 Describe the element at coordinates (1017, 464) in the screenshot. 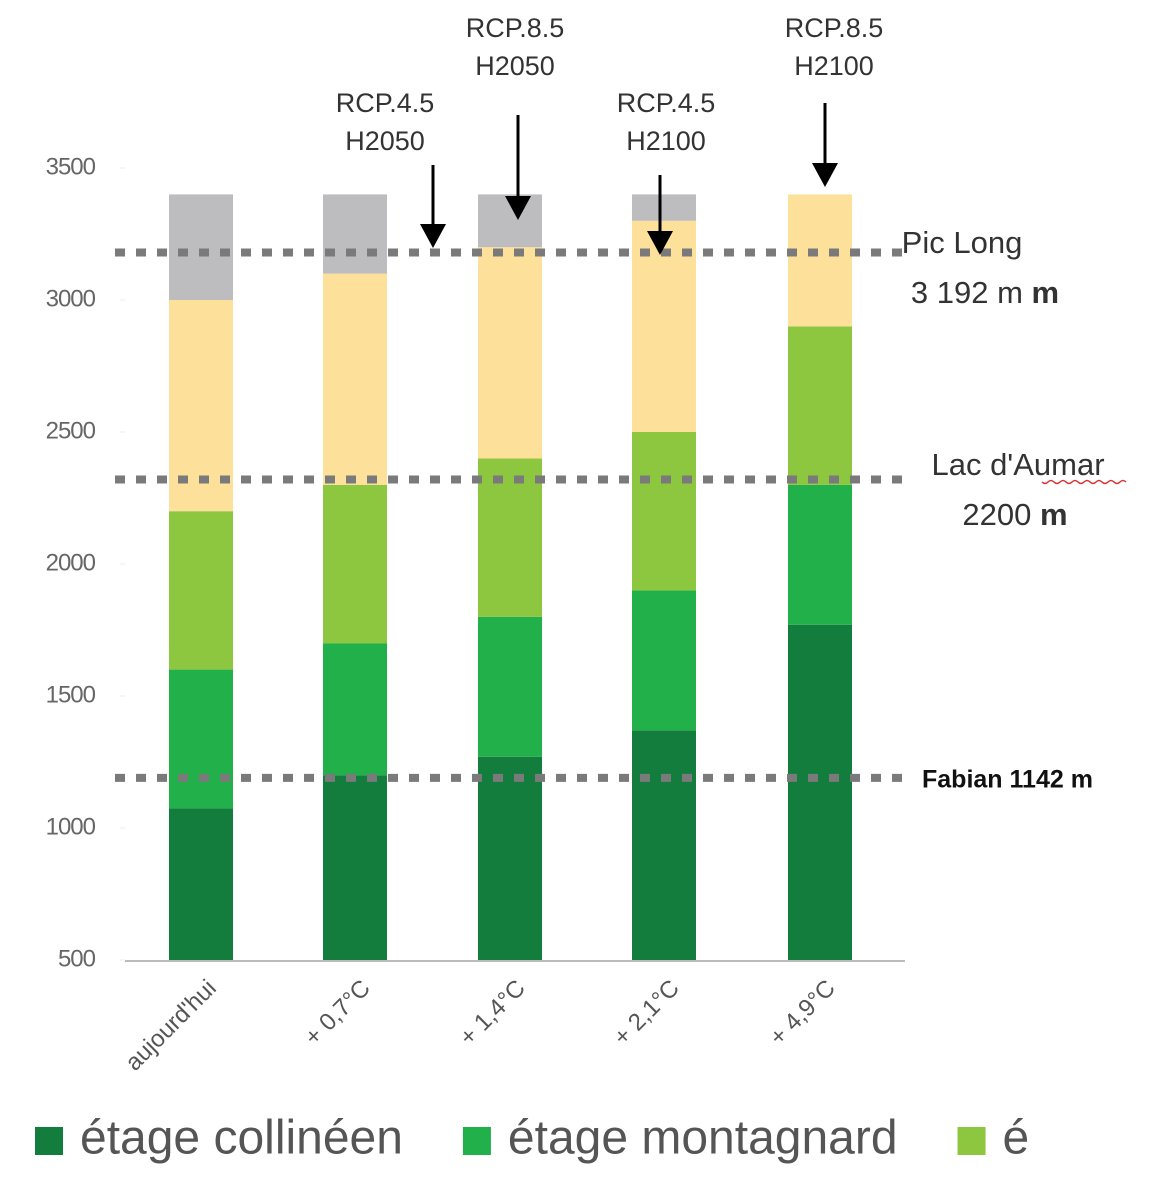

I see `reference-label: Lac d'Aumar` at that location.